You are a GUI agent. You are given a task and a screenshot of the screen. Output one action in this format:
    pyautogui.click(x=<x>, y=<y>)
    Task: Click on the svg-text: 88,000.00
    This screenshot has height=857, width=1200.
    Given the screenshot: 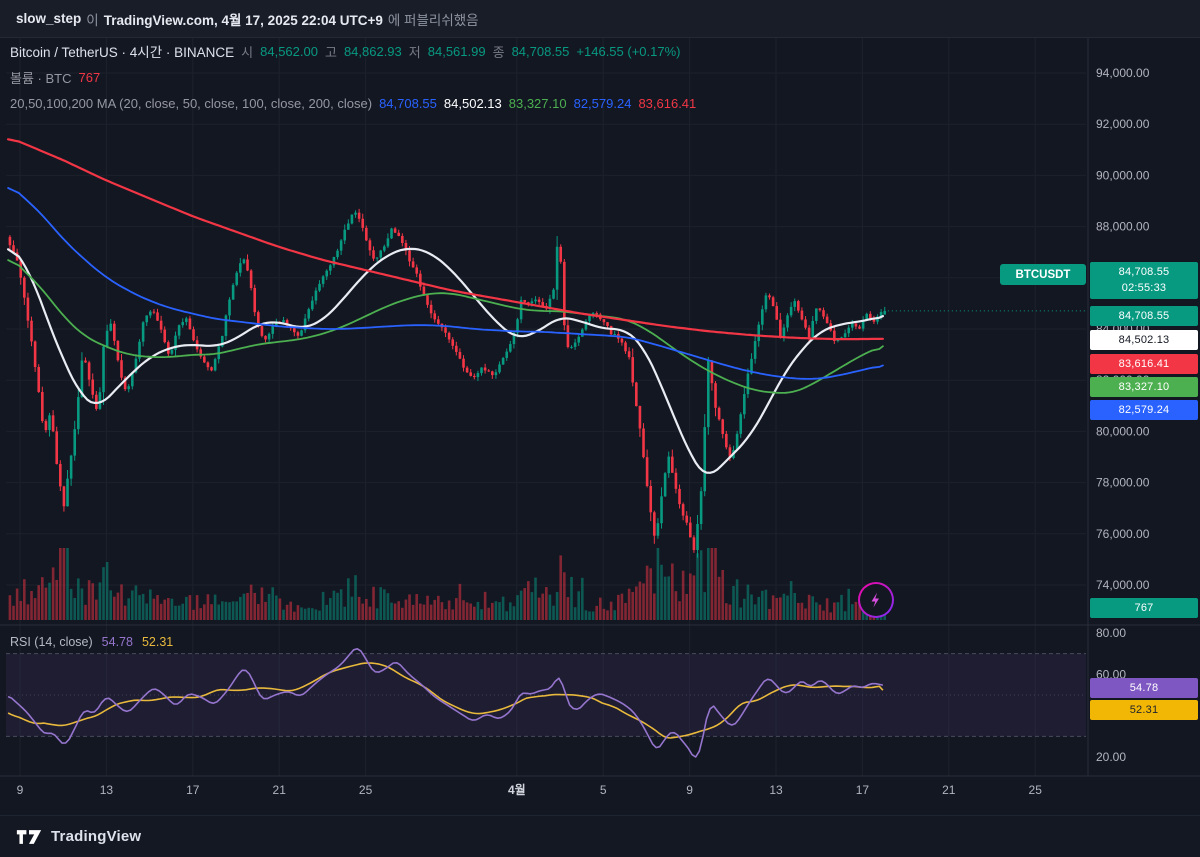 What is the action you would take?
    pyautogui.click(x=1123, y=227)
    